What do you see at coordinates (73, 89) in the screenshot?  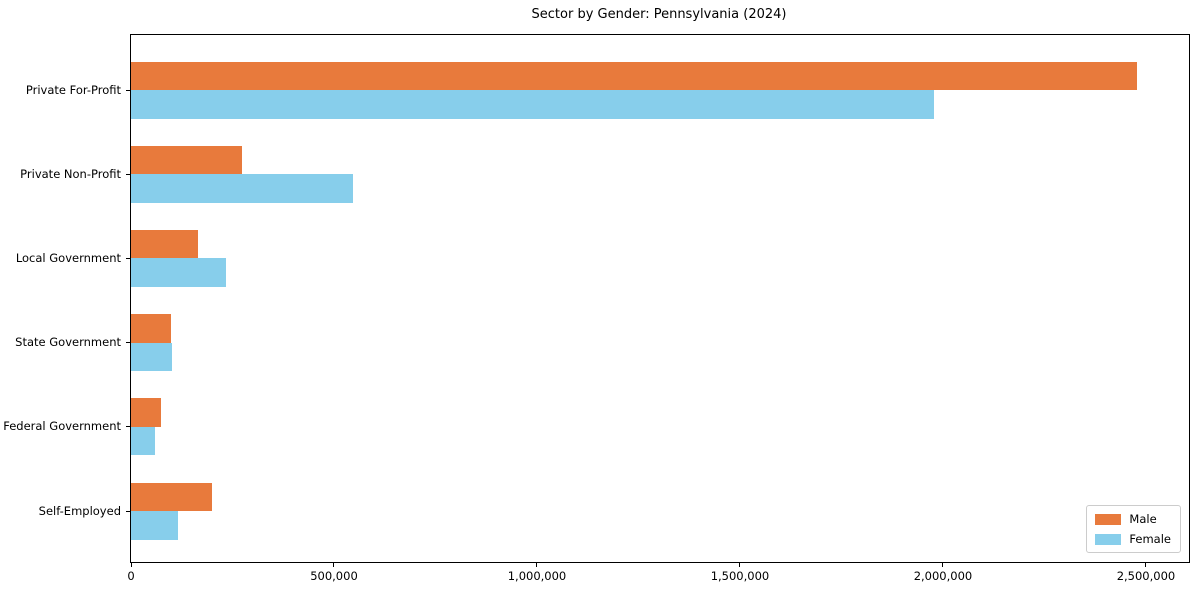 I see `y-axis-label: Private For-Profit` at bounding box center [73, 89].